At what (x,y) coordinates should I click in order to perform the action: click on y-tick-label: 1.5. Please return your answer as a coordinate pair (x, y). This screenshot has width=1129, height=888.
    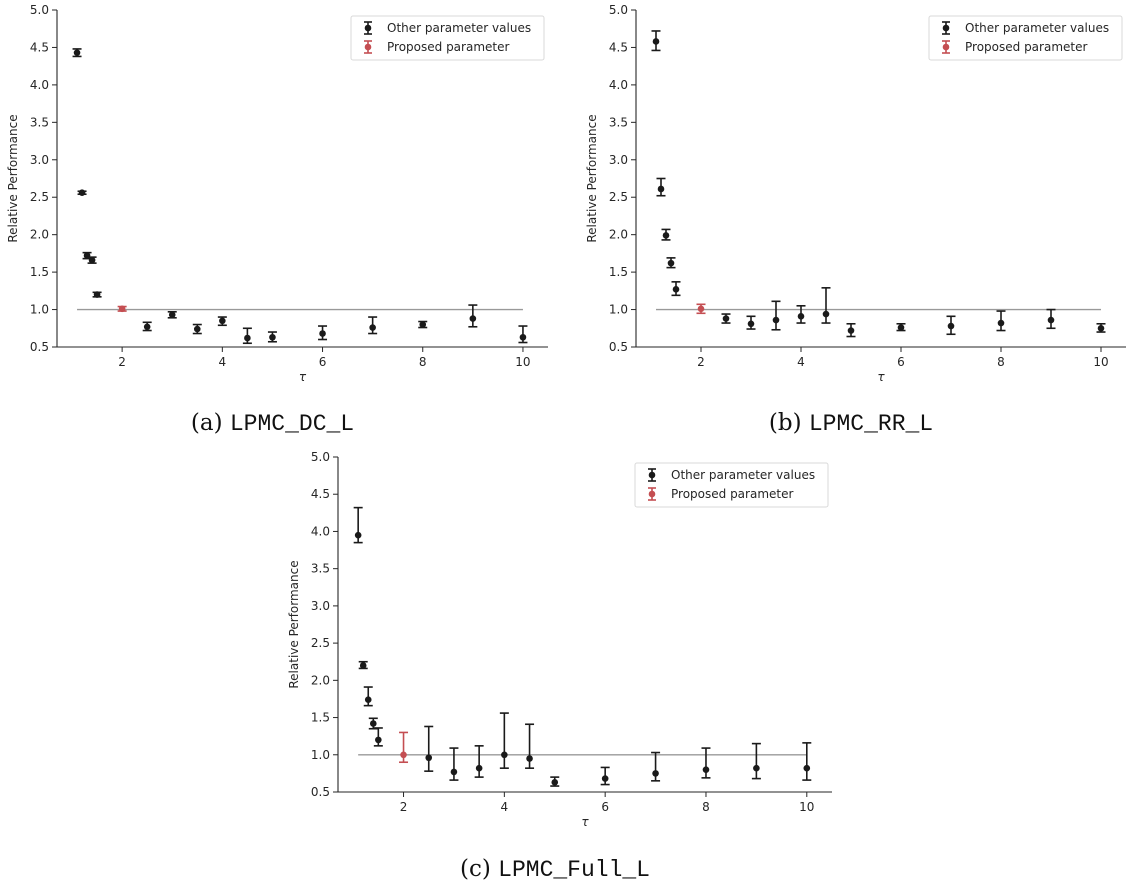
    Looking at the image, I should click on (618, 272).